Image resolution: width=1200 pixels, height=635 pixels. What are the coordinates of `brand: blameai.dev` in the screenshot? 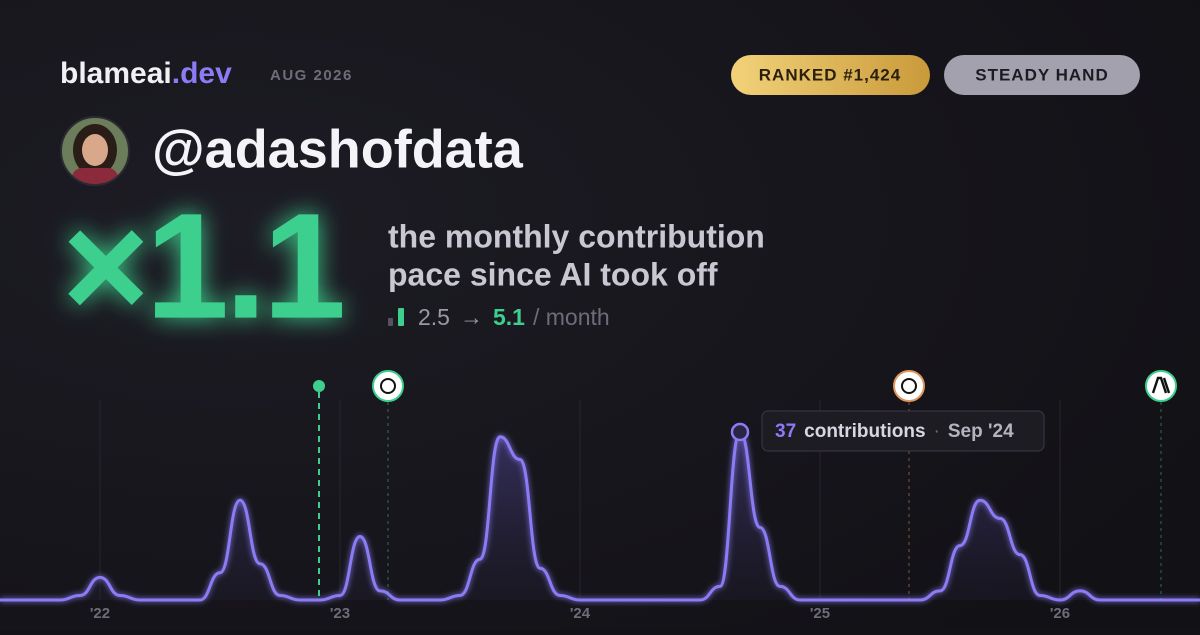 It's located at (146, 73).